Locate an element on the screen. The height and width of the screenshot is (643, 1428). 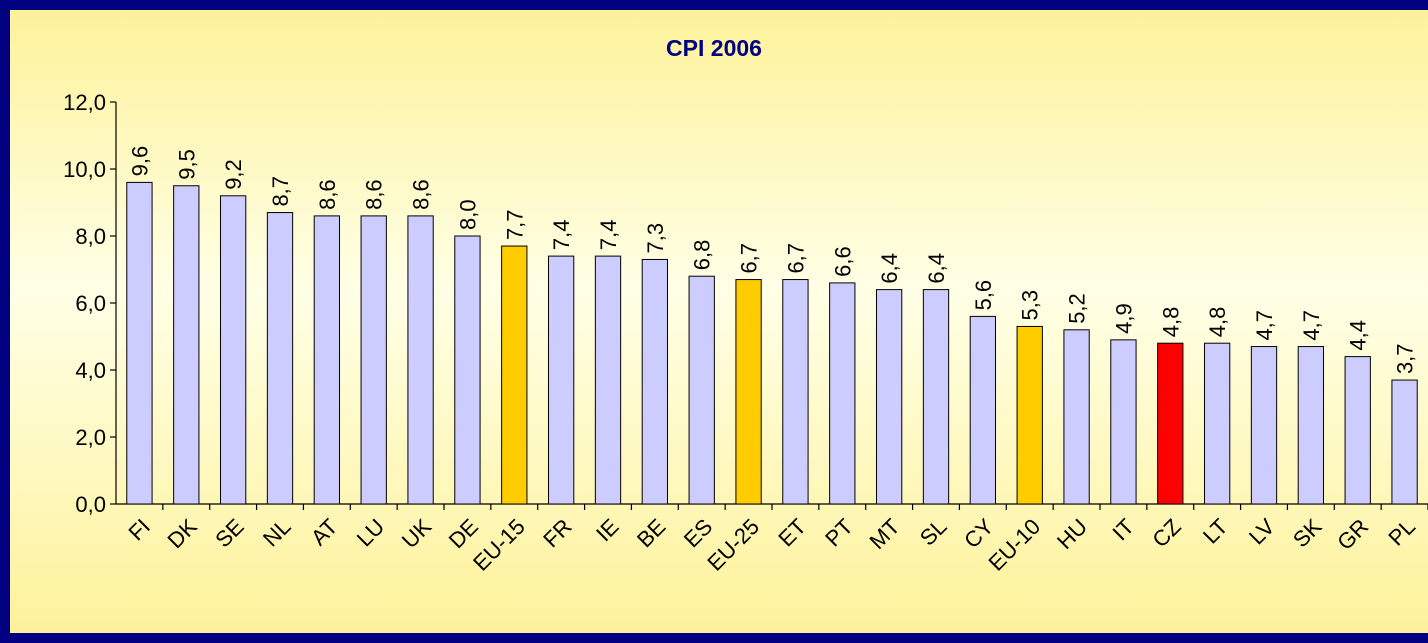
y-tick-label: 0,0 is located at coordinates (90, 504).